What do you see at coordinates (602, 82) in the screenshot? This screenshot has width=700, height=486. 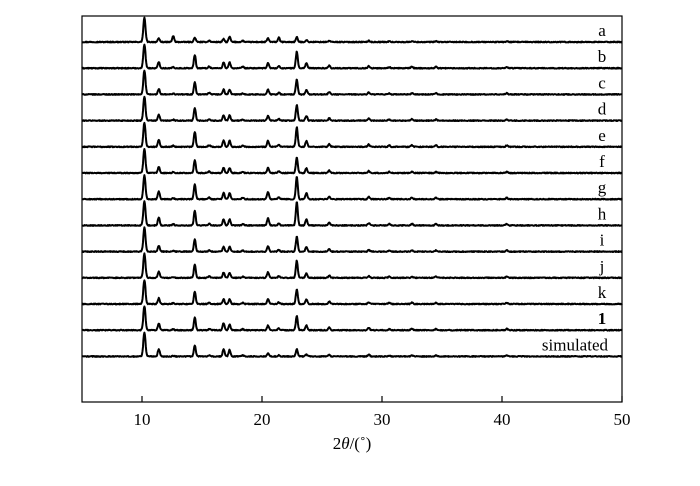 I see `trace-label-c: c` at bounding box center [602, 82].